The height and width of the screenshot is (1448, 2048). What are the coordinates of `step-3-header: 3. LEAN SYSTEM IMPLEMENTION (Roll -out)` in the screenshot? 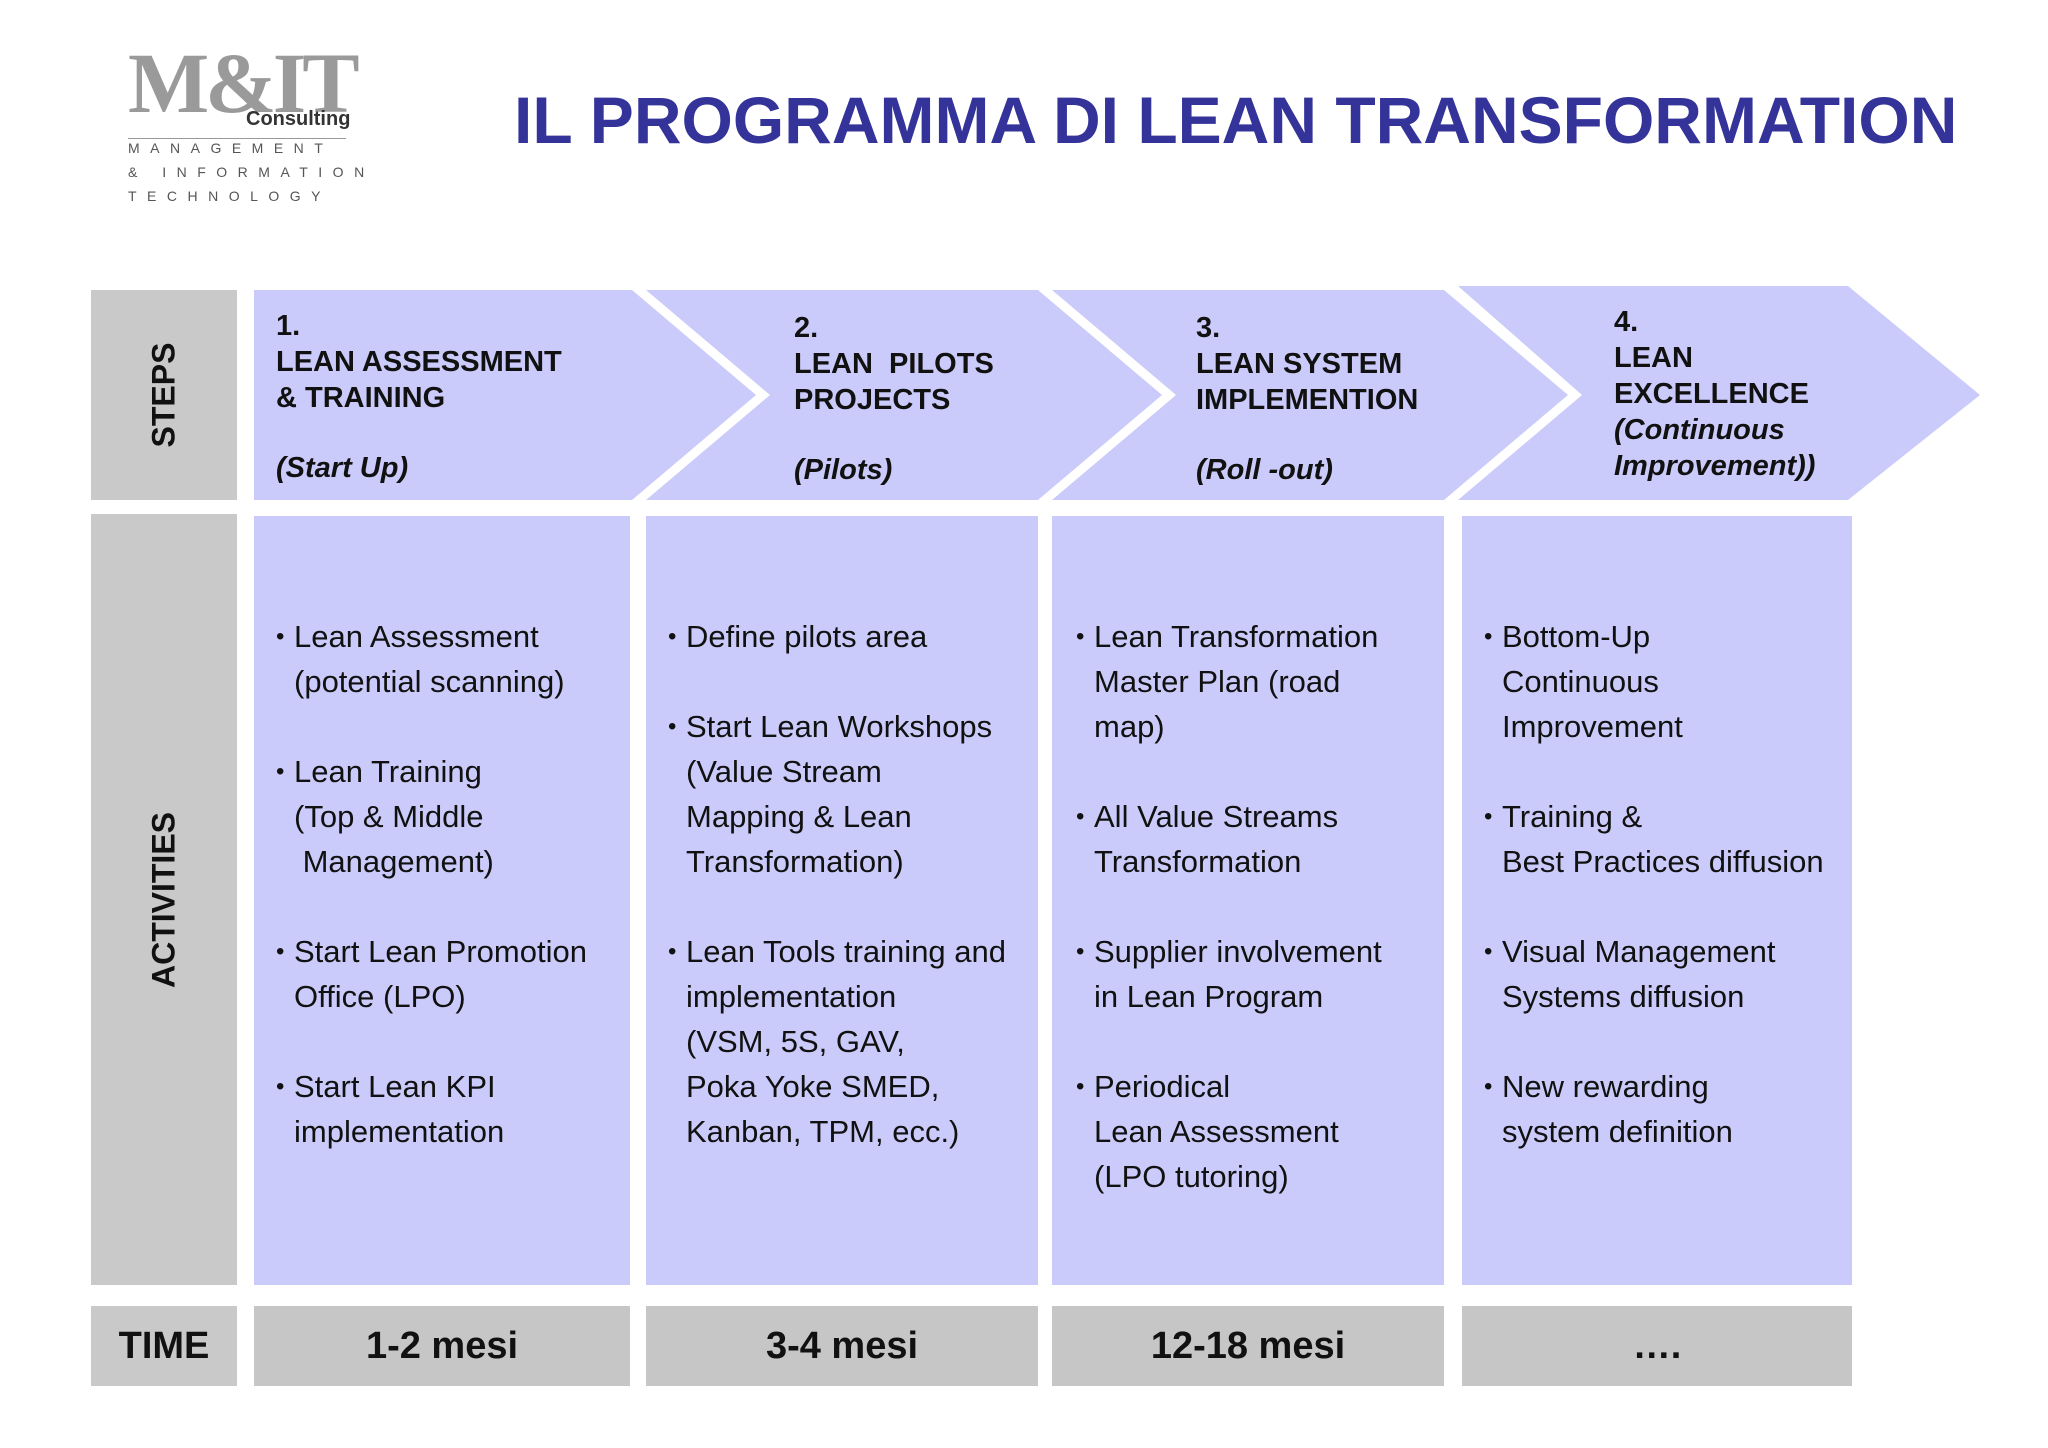 It's located at (1307, 399).